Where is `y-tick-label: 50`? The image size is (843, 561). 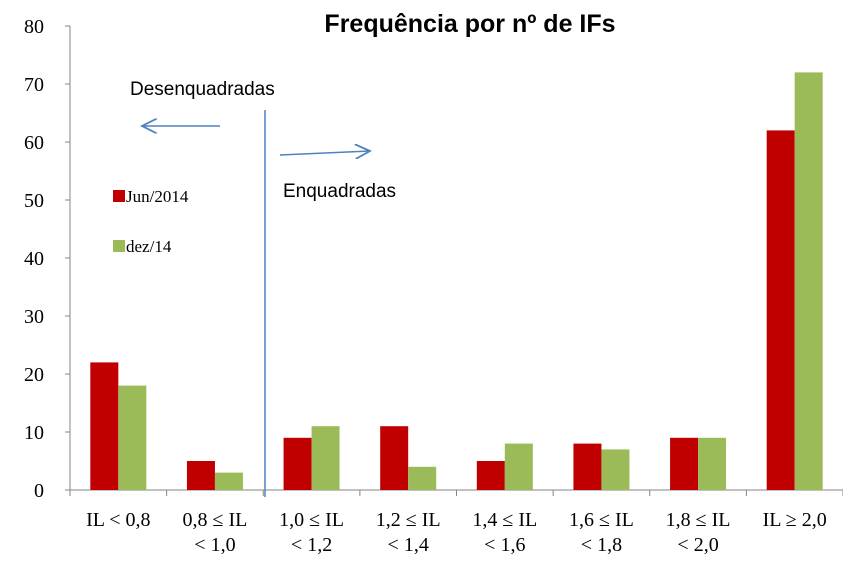
y-tick-label: 50 is located at coordinates (34, 201).